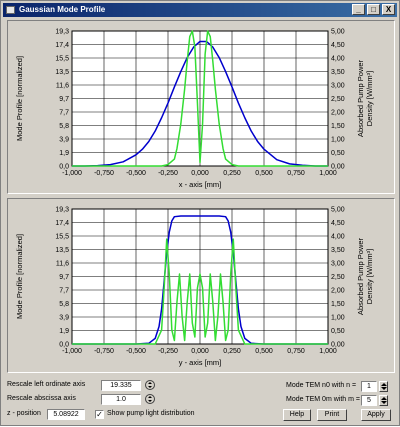 This screenshot has height=427, width=400. I want to click on rescale-abscissa-label: Rescale abscissa axis, so click(41, 398).